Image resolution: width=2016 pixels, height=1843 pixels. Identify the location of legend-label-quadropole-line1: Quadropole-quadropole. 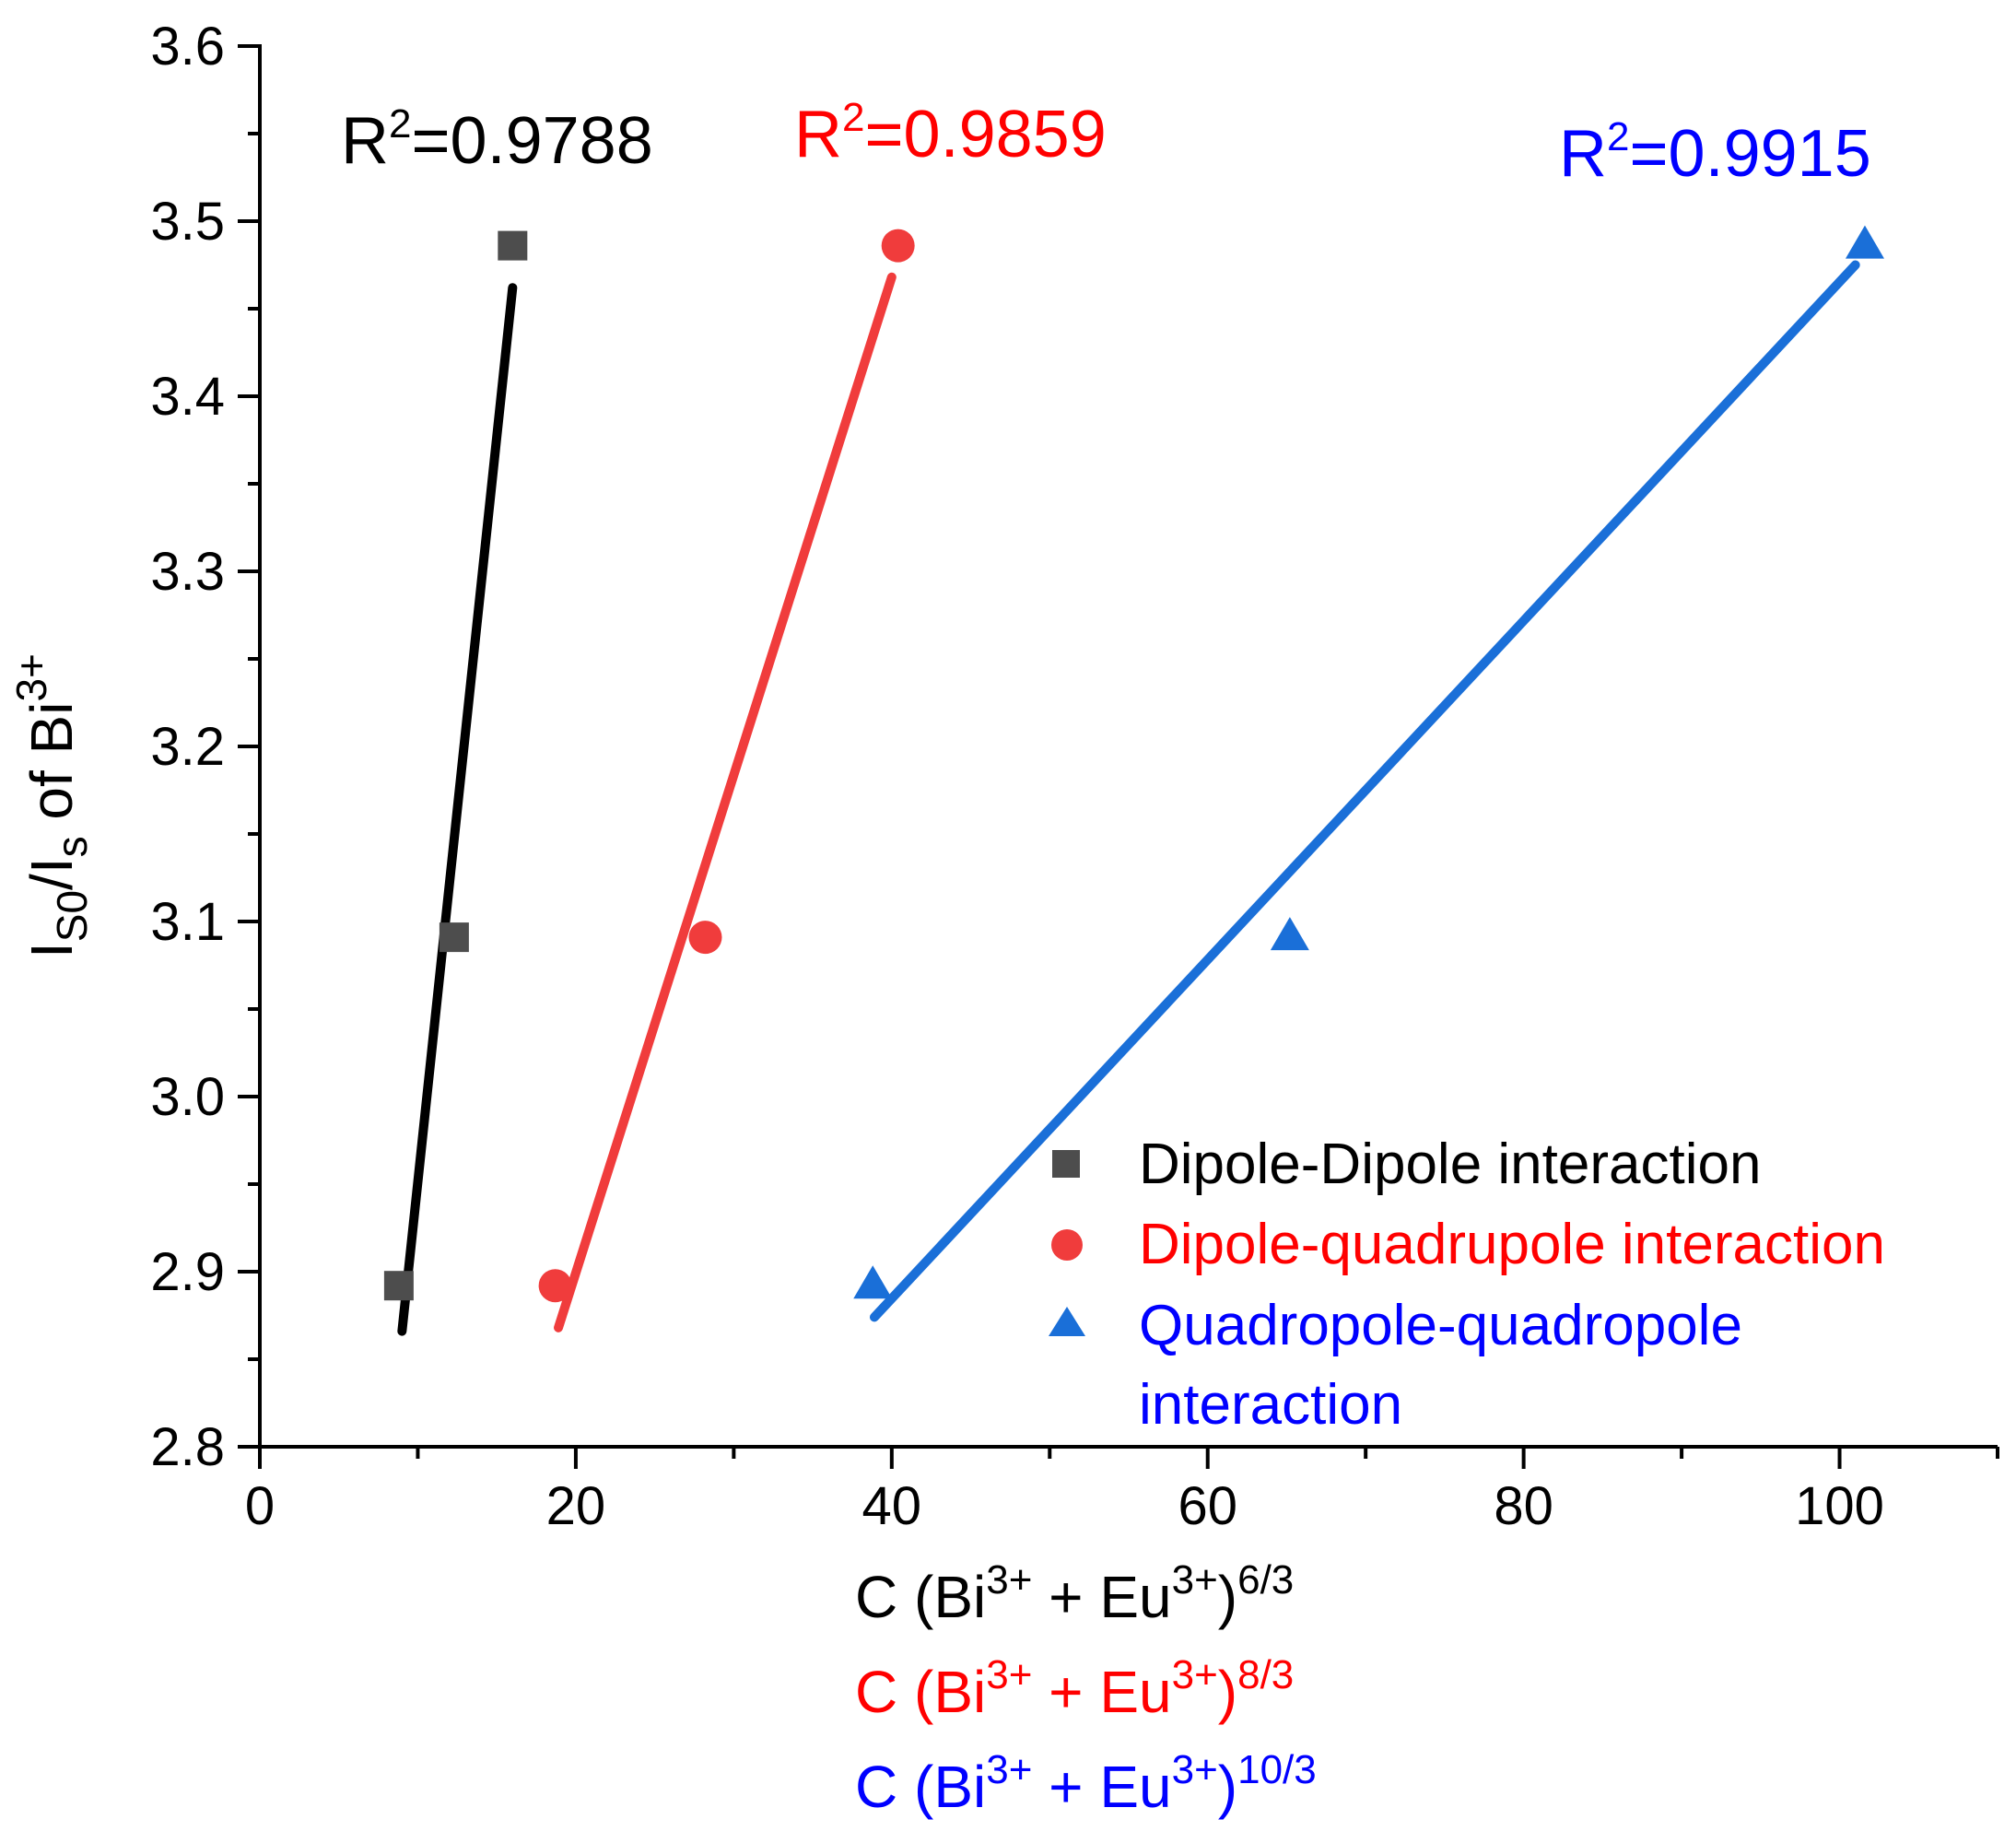
(1440, 1325).